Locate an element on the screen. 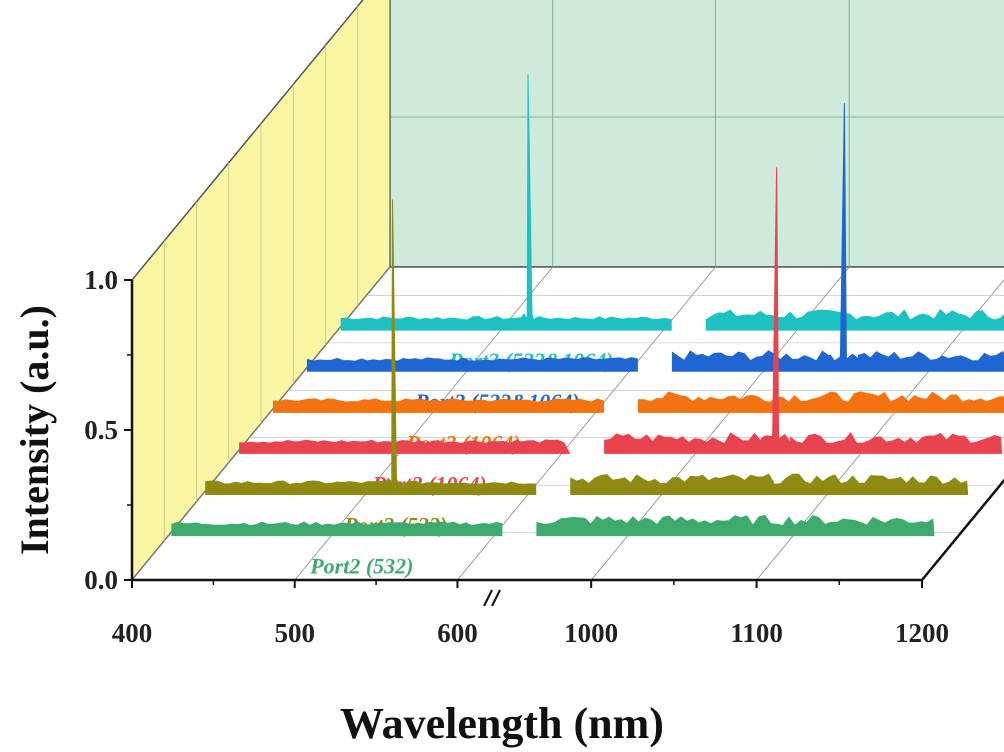 This screenshot has height=752, width=1004. y-tick-label: 1.0 is located at coordinates (101, 280).